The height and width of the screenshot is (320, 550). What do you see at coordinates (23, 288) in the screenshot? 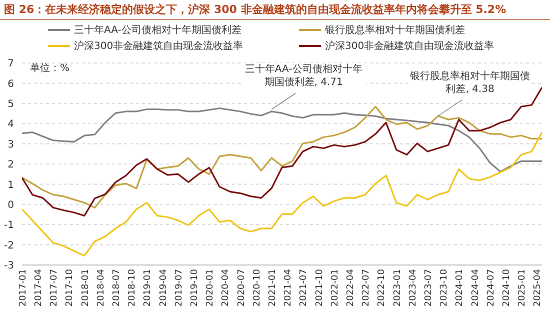
I see `x-tick-label: 2017-01` at bounding box center [23, 288].